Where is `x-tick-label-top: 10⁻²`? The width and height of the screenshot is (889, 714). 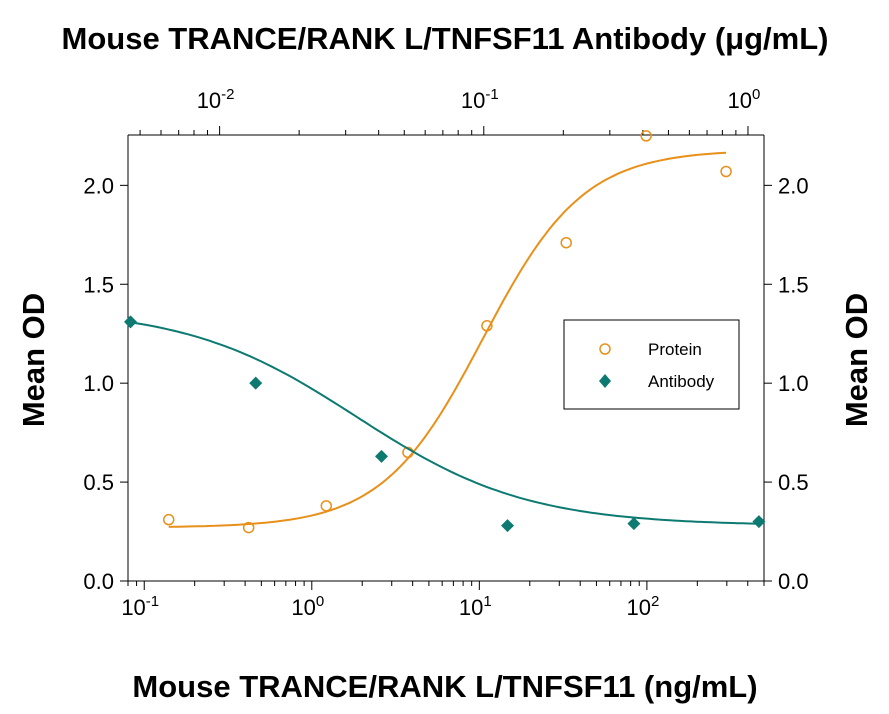
x-tick-label-top: 10⁻² is located at coordinates (216, 99).